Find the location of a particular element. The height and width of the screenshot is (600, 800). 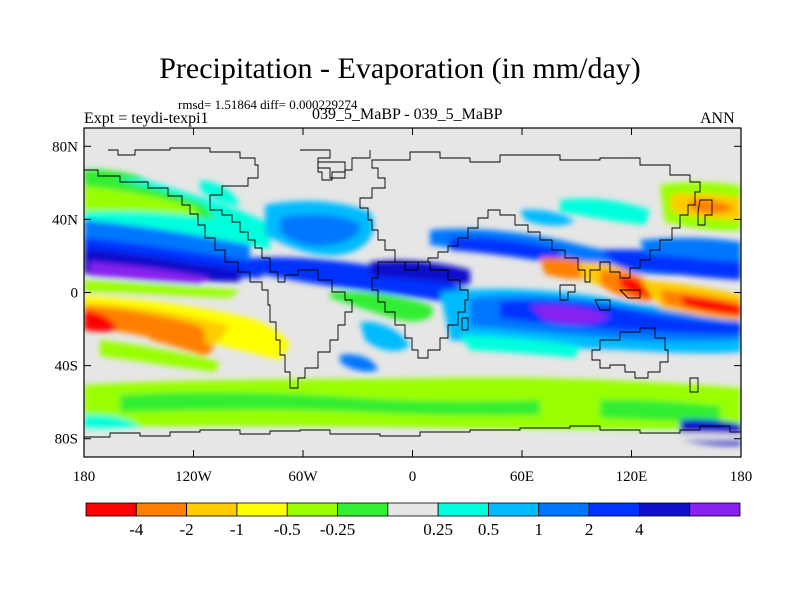

lon-tick-label: 120W is located at coordinates (194, 477).